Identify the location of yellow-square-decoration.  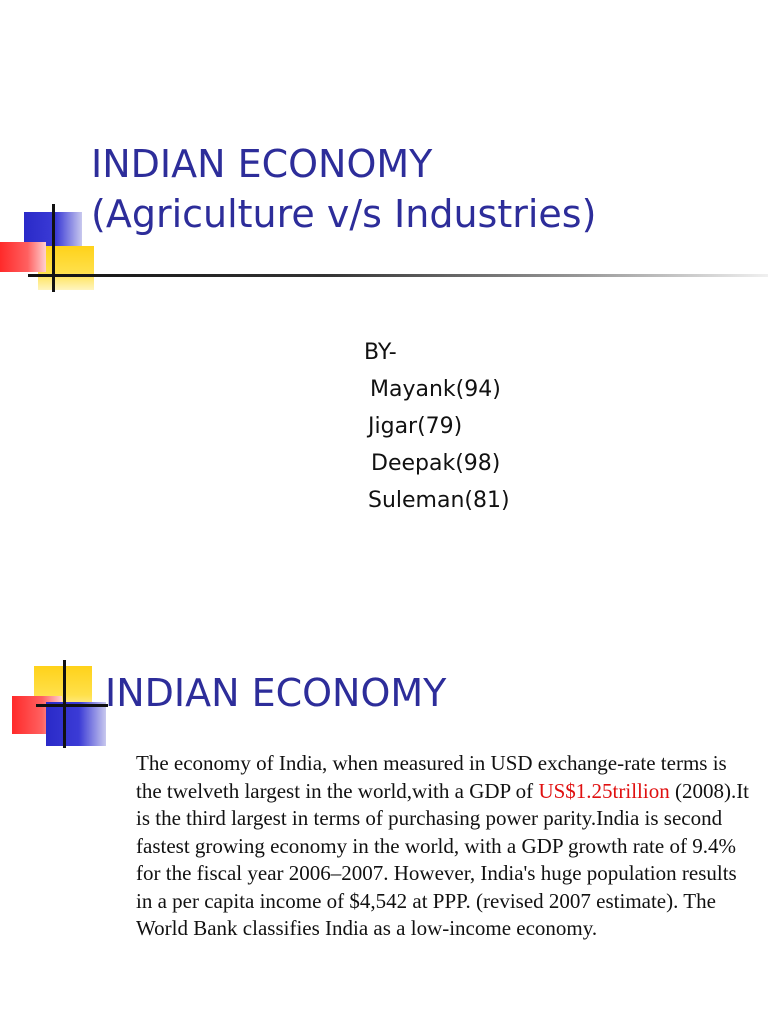
(66, 268).